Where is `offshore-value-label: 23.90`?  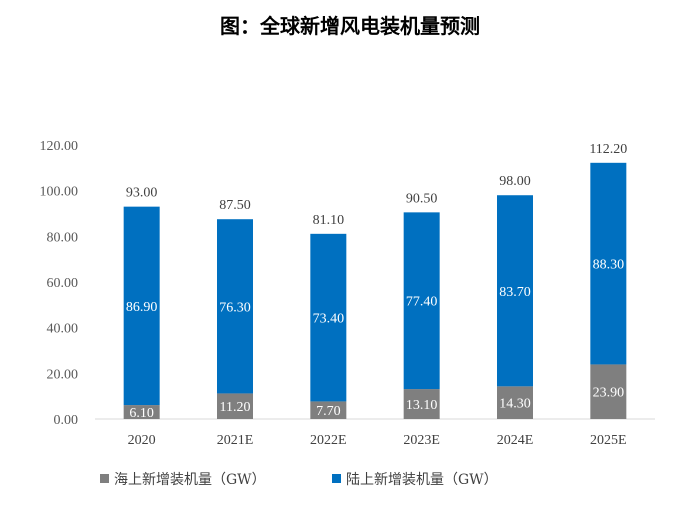 offshore-value-label: 23.90 is located at coordinates (609, 393).